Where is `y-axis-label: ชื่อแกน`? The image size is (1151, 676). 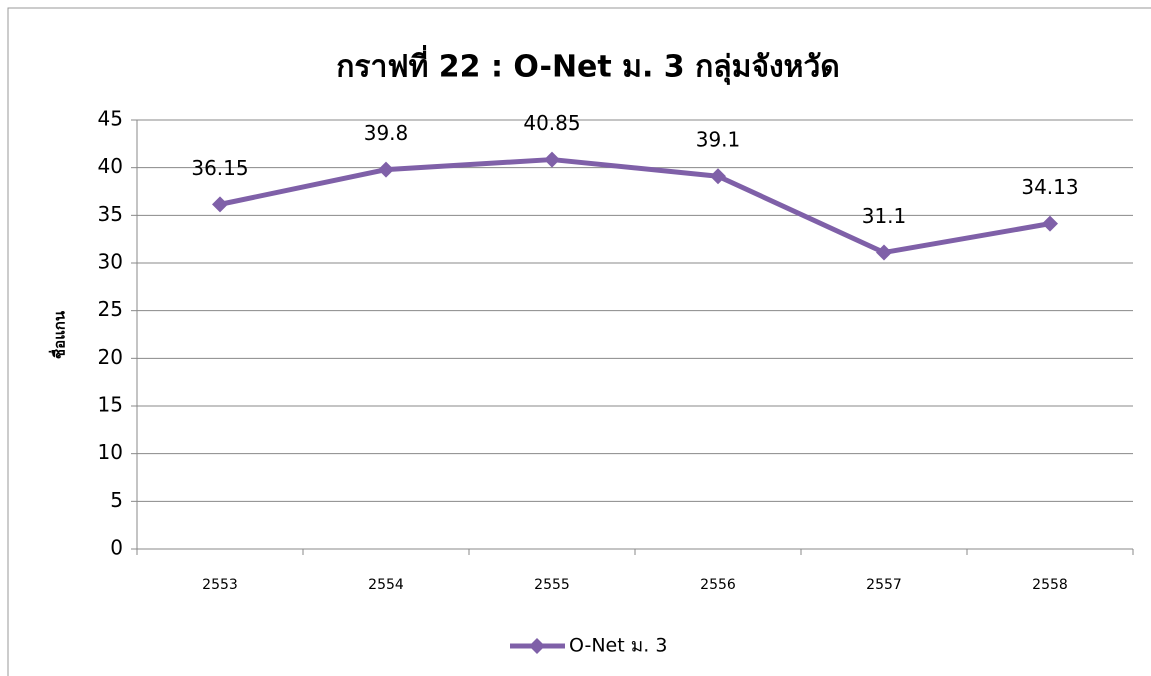
y-axis-label: ชื่อแกน is located at coordinates (59, 334).